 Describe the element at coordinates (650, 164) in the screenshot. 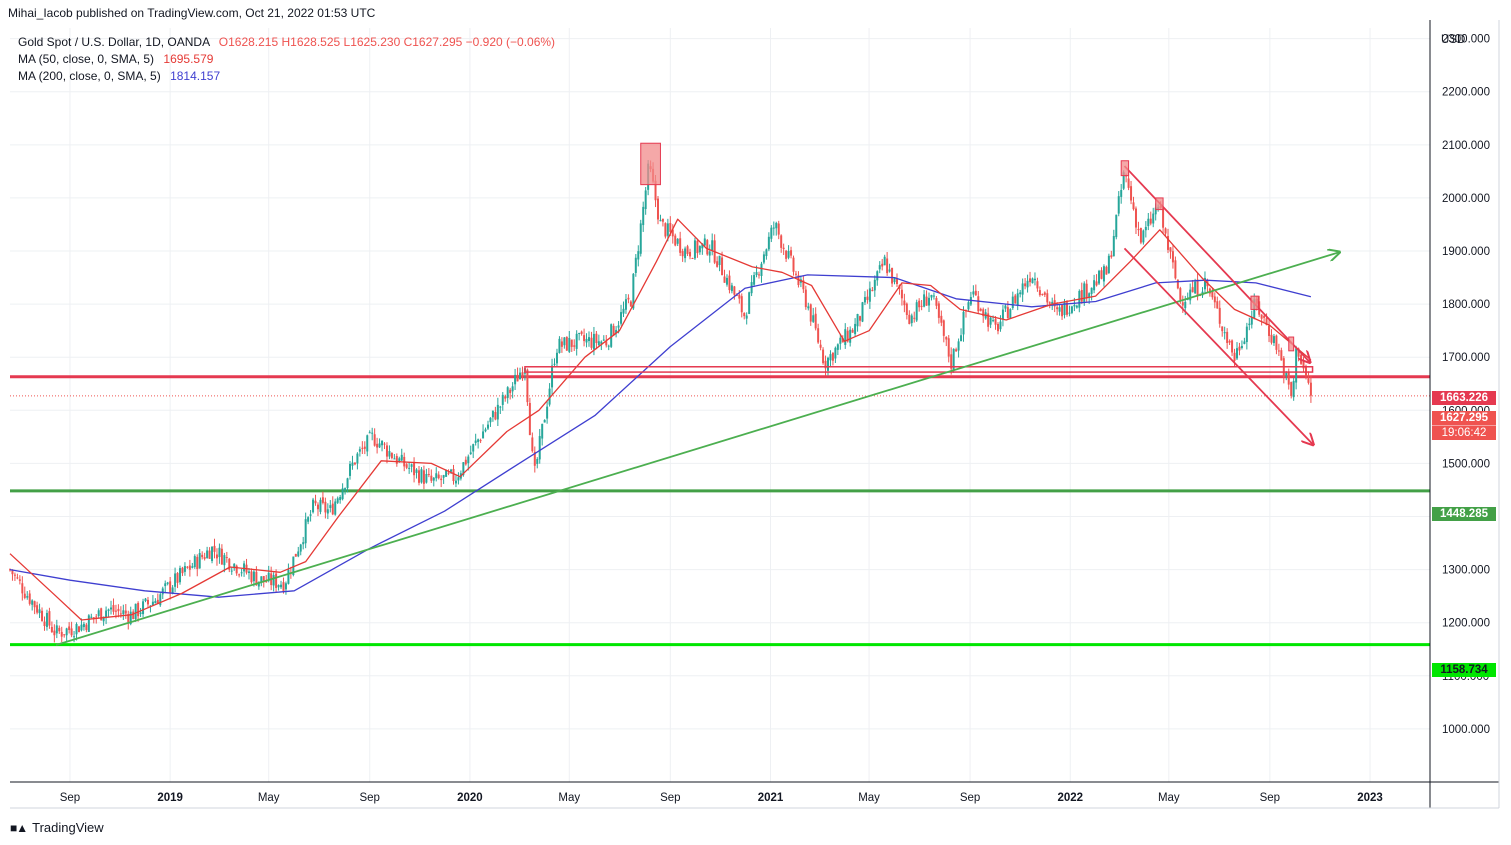

I see `highlight-box` at that location.